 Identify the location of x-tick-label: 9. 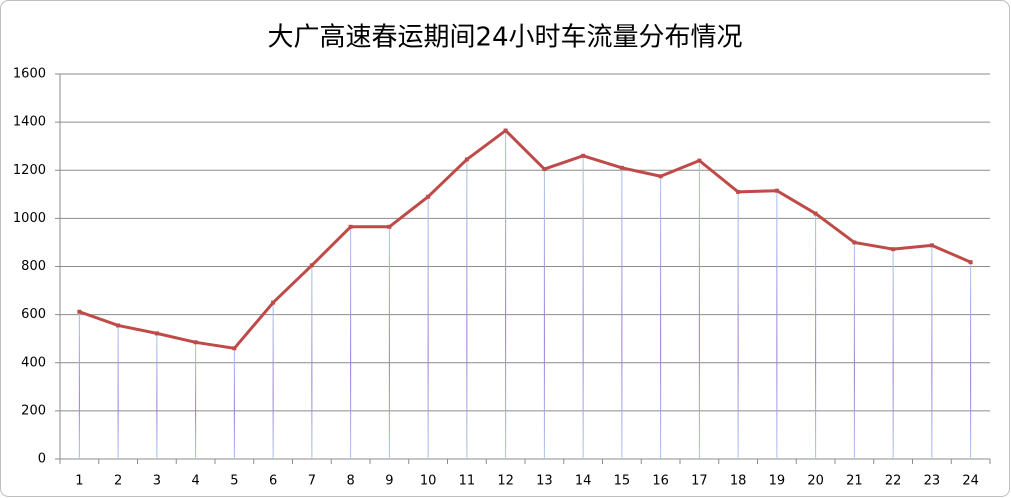
(389, 481).